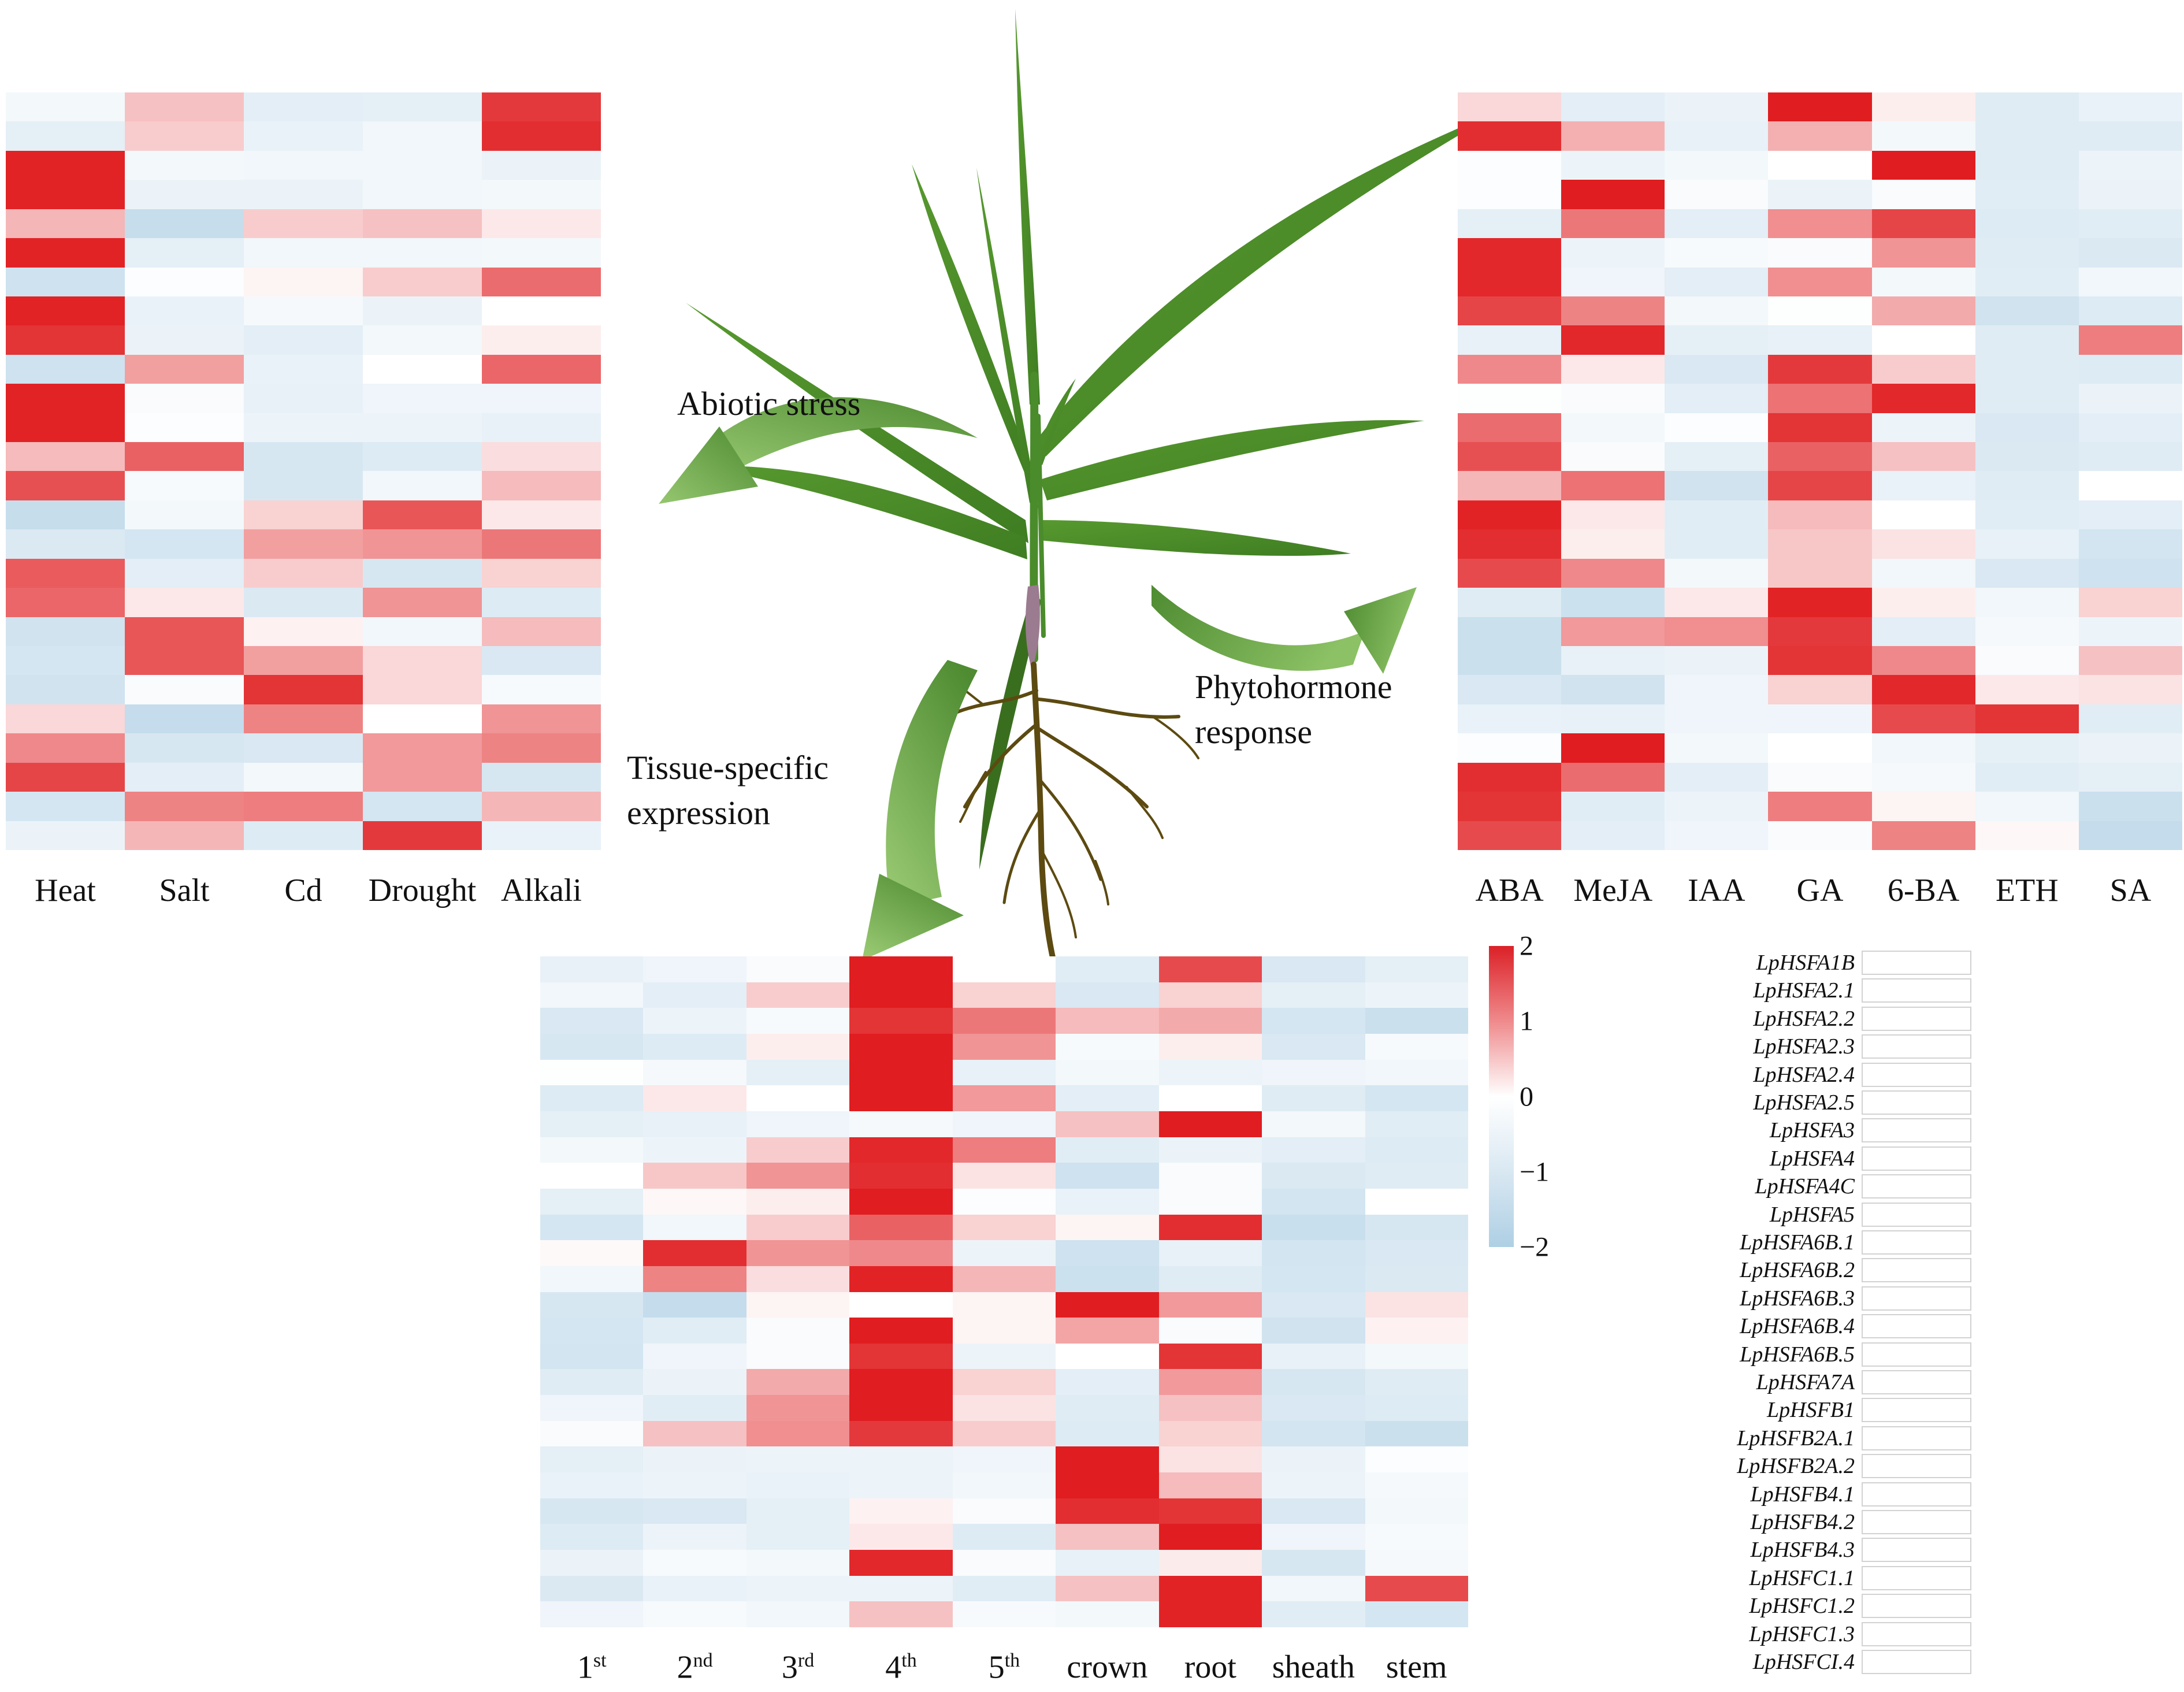 The image size is (2184, 1692). What do you see at coordinates (1797, 1242) in the screenshot?
I see `gene-name: LpHSFA6B.1` at bounding box center [1797, 1242].